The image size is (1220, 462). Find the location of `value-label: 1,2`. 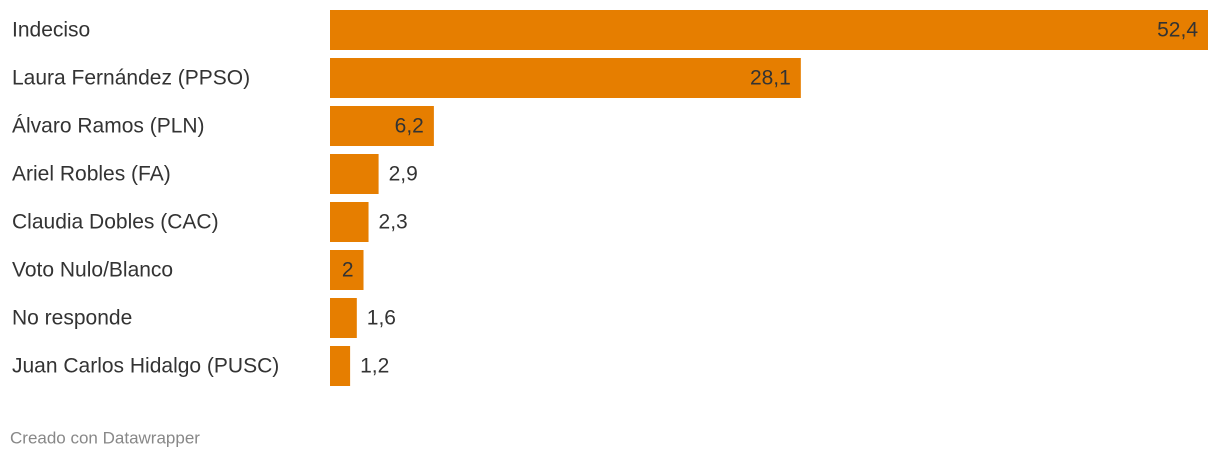

value-label: 1,2 is located at coordinates (374, 366).